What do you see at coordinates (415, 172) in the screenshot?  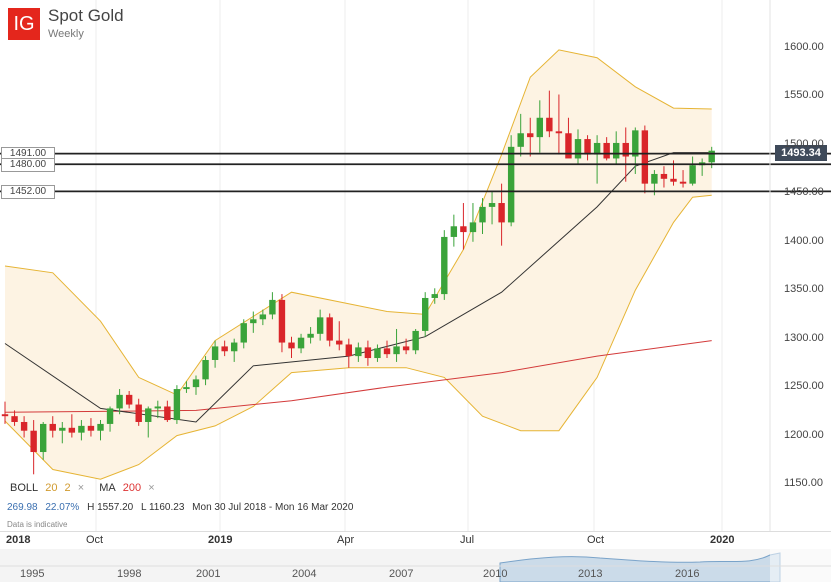 I see `horizontal-price-lines` at bounding box center [415, 172].